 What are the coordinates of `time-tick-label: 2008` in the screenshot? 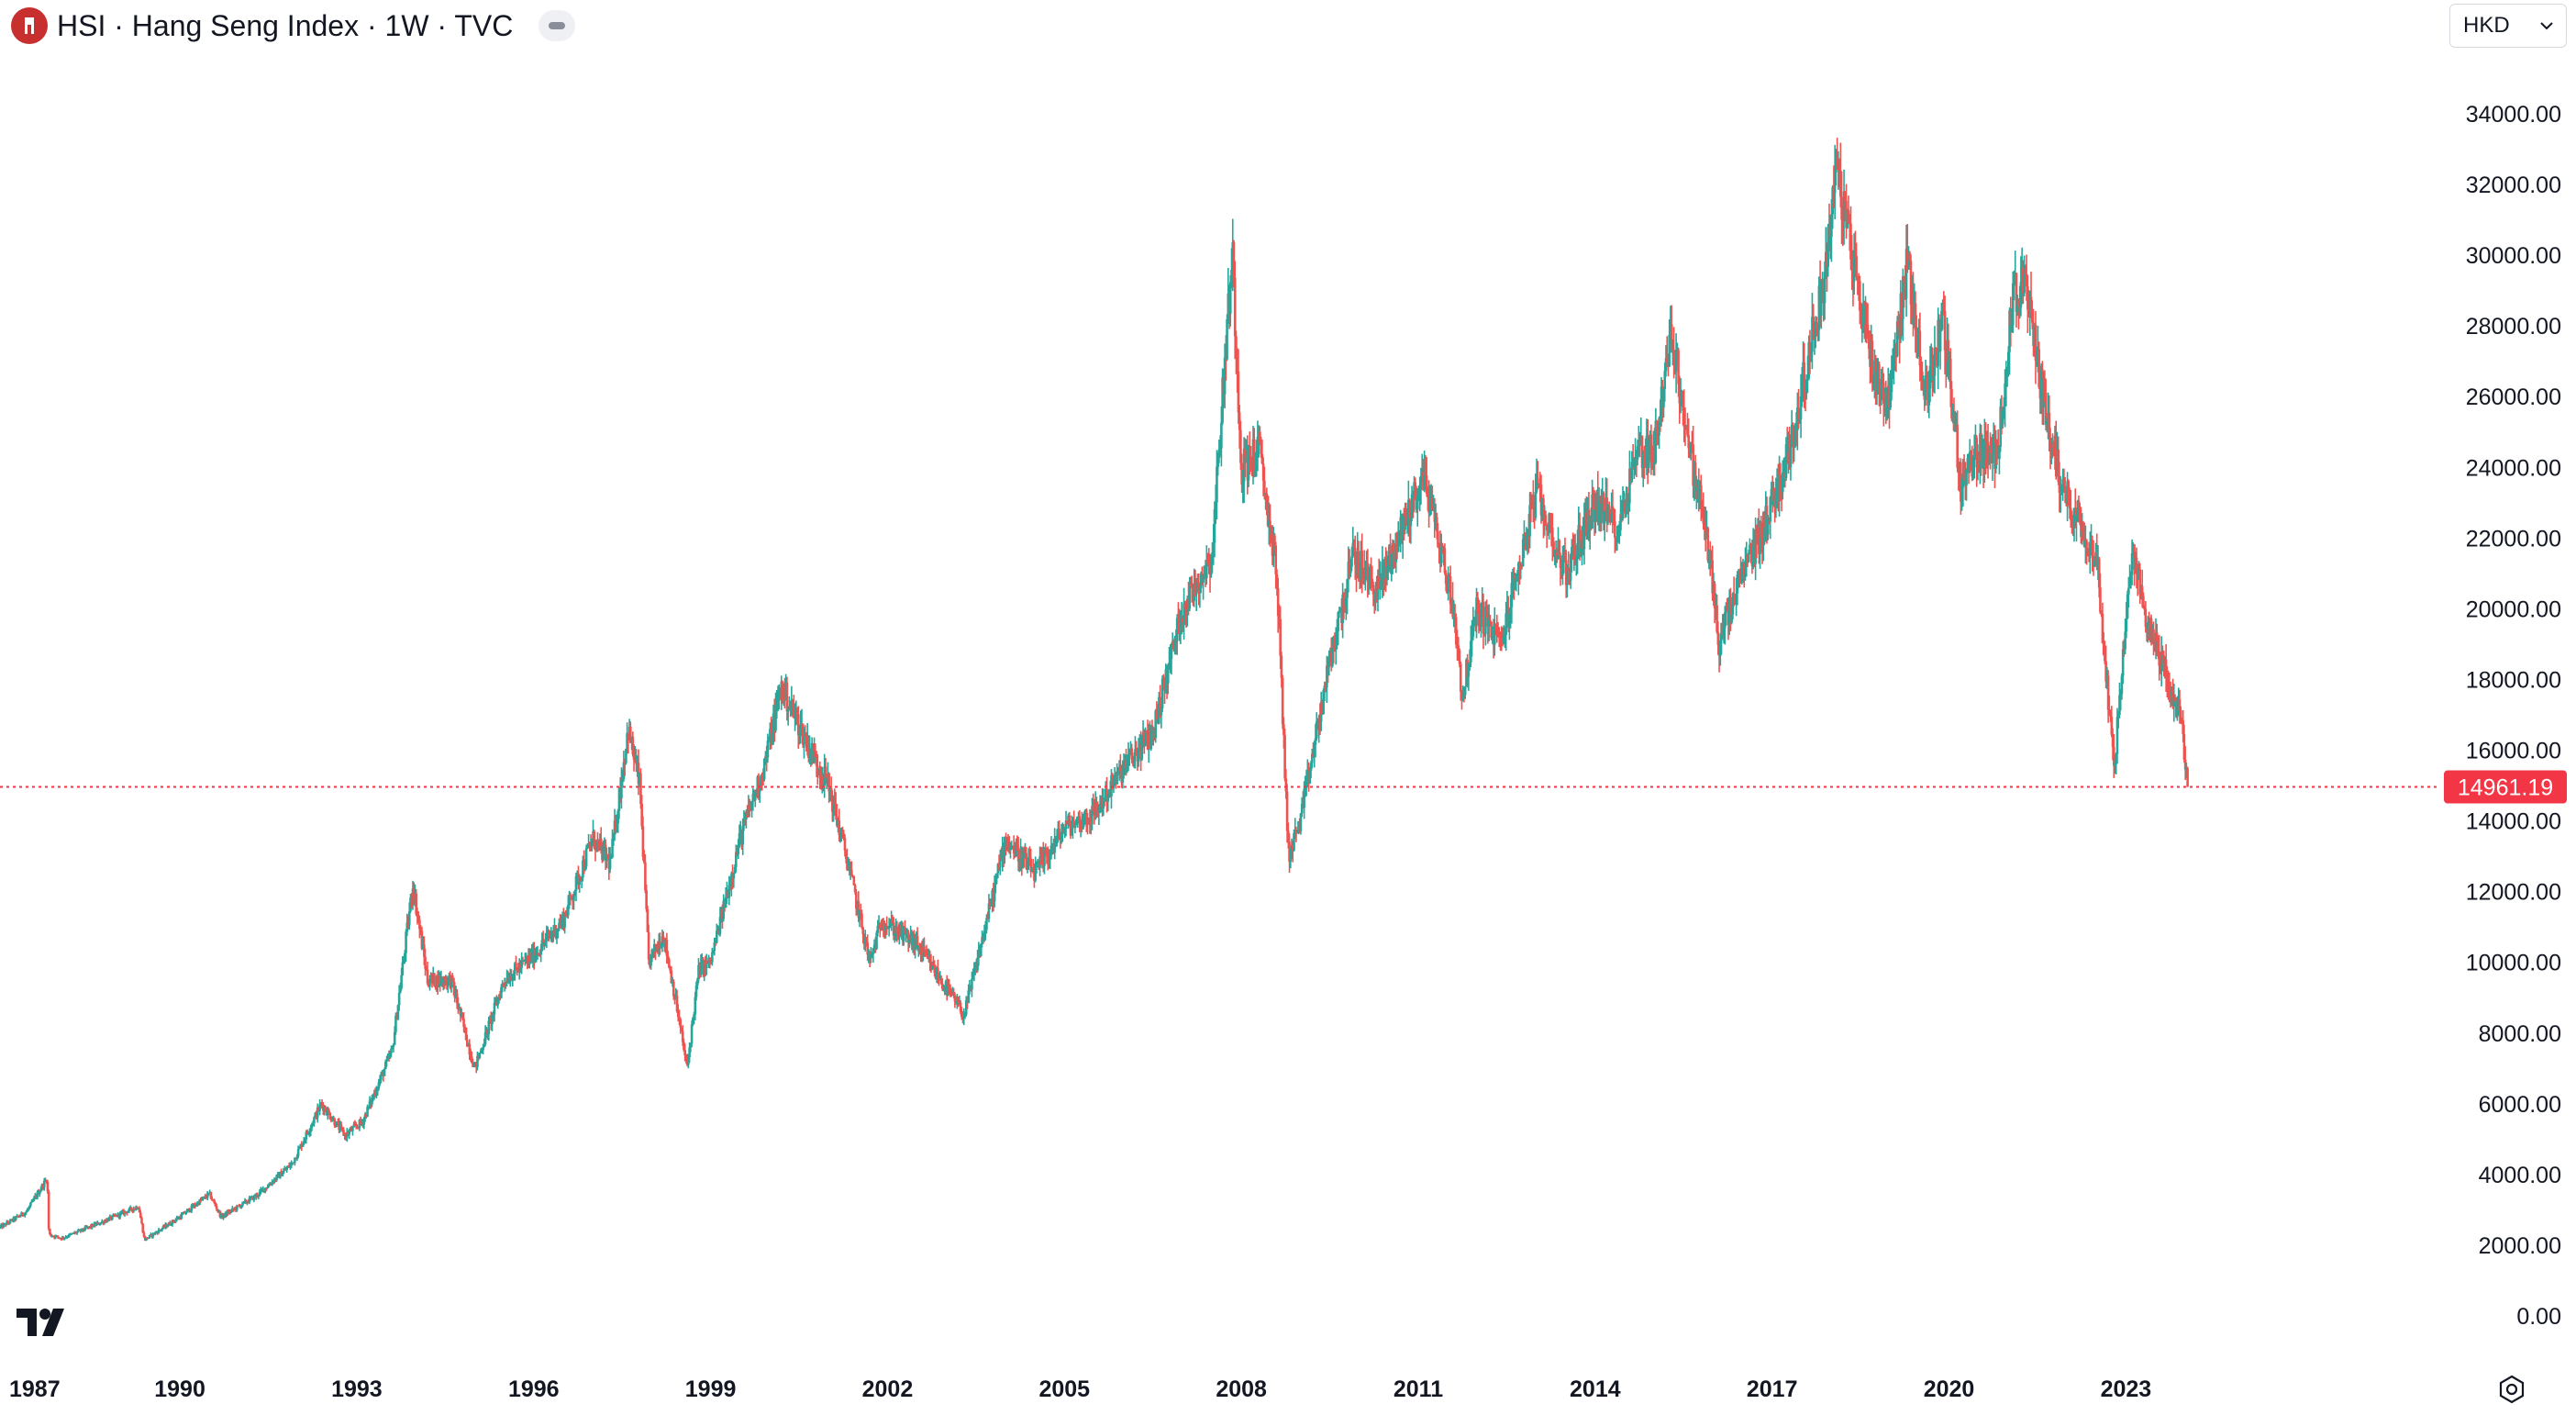 It's located at (1241, 1389).